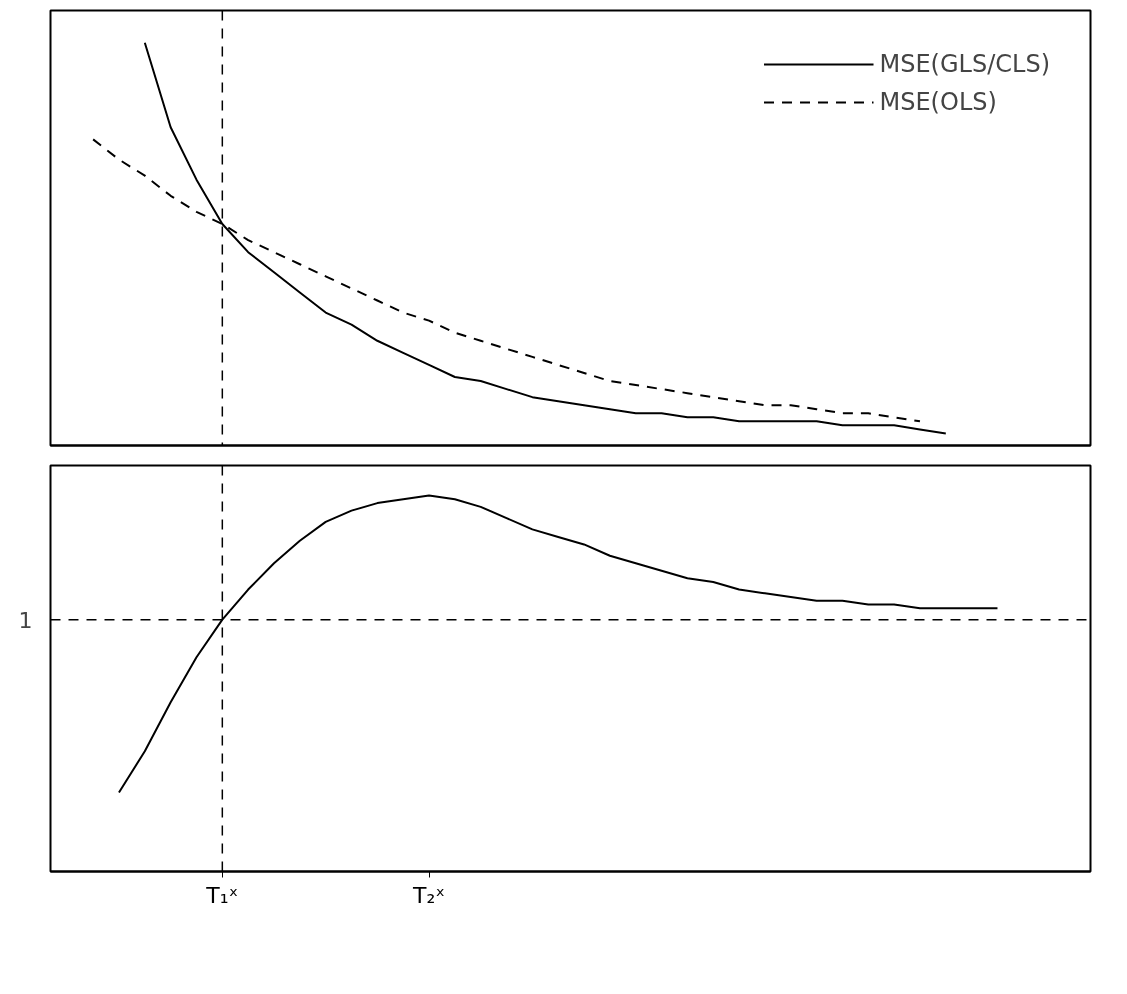 The height and width of the screenshot is (994, 1127). What do you see at coordinates (964, 64) in the screenshot?
I see `legend-label: MSE(GLS/CLS)` at bounding box center [964, 64].